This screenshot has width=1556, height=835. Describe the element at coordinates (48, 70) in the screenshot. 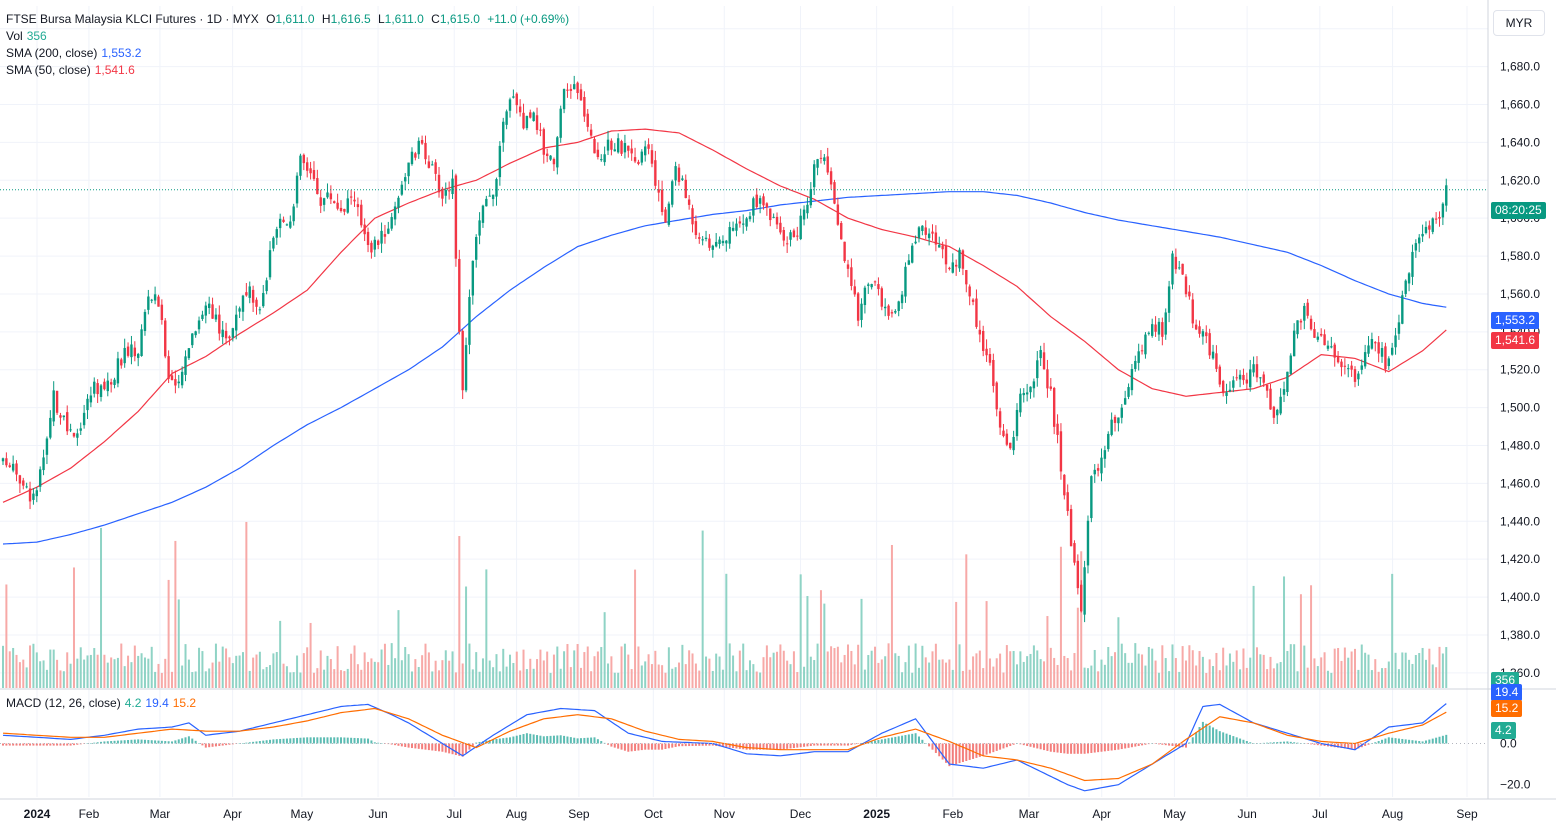

I see `sma50-label: SMA (50, close)` at that location.